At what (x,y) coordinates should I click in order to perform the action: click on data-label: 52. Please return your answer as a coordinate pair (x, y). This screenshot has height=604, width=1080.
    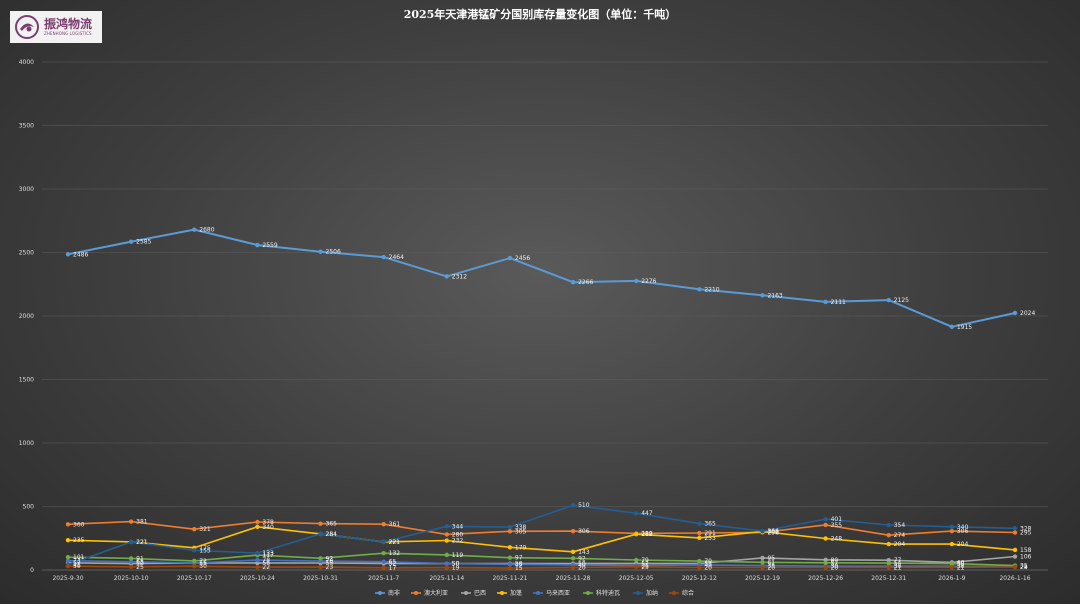
    Looking at the image, I should click on (645, 563).